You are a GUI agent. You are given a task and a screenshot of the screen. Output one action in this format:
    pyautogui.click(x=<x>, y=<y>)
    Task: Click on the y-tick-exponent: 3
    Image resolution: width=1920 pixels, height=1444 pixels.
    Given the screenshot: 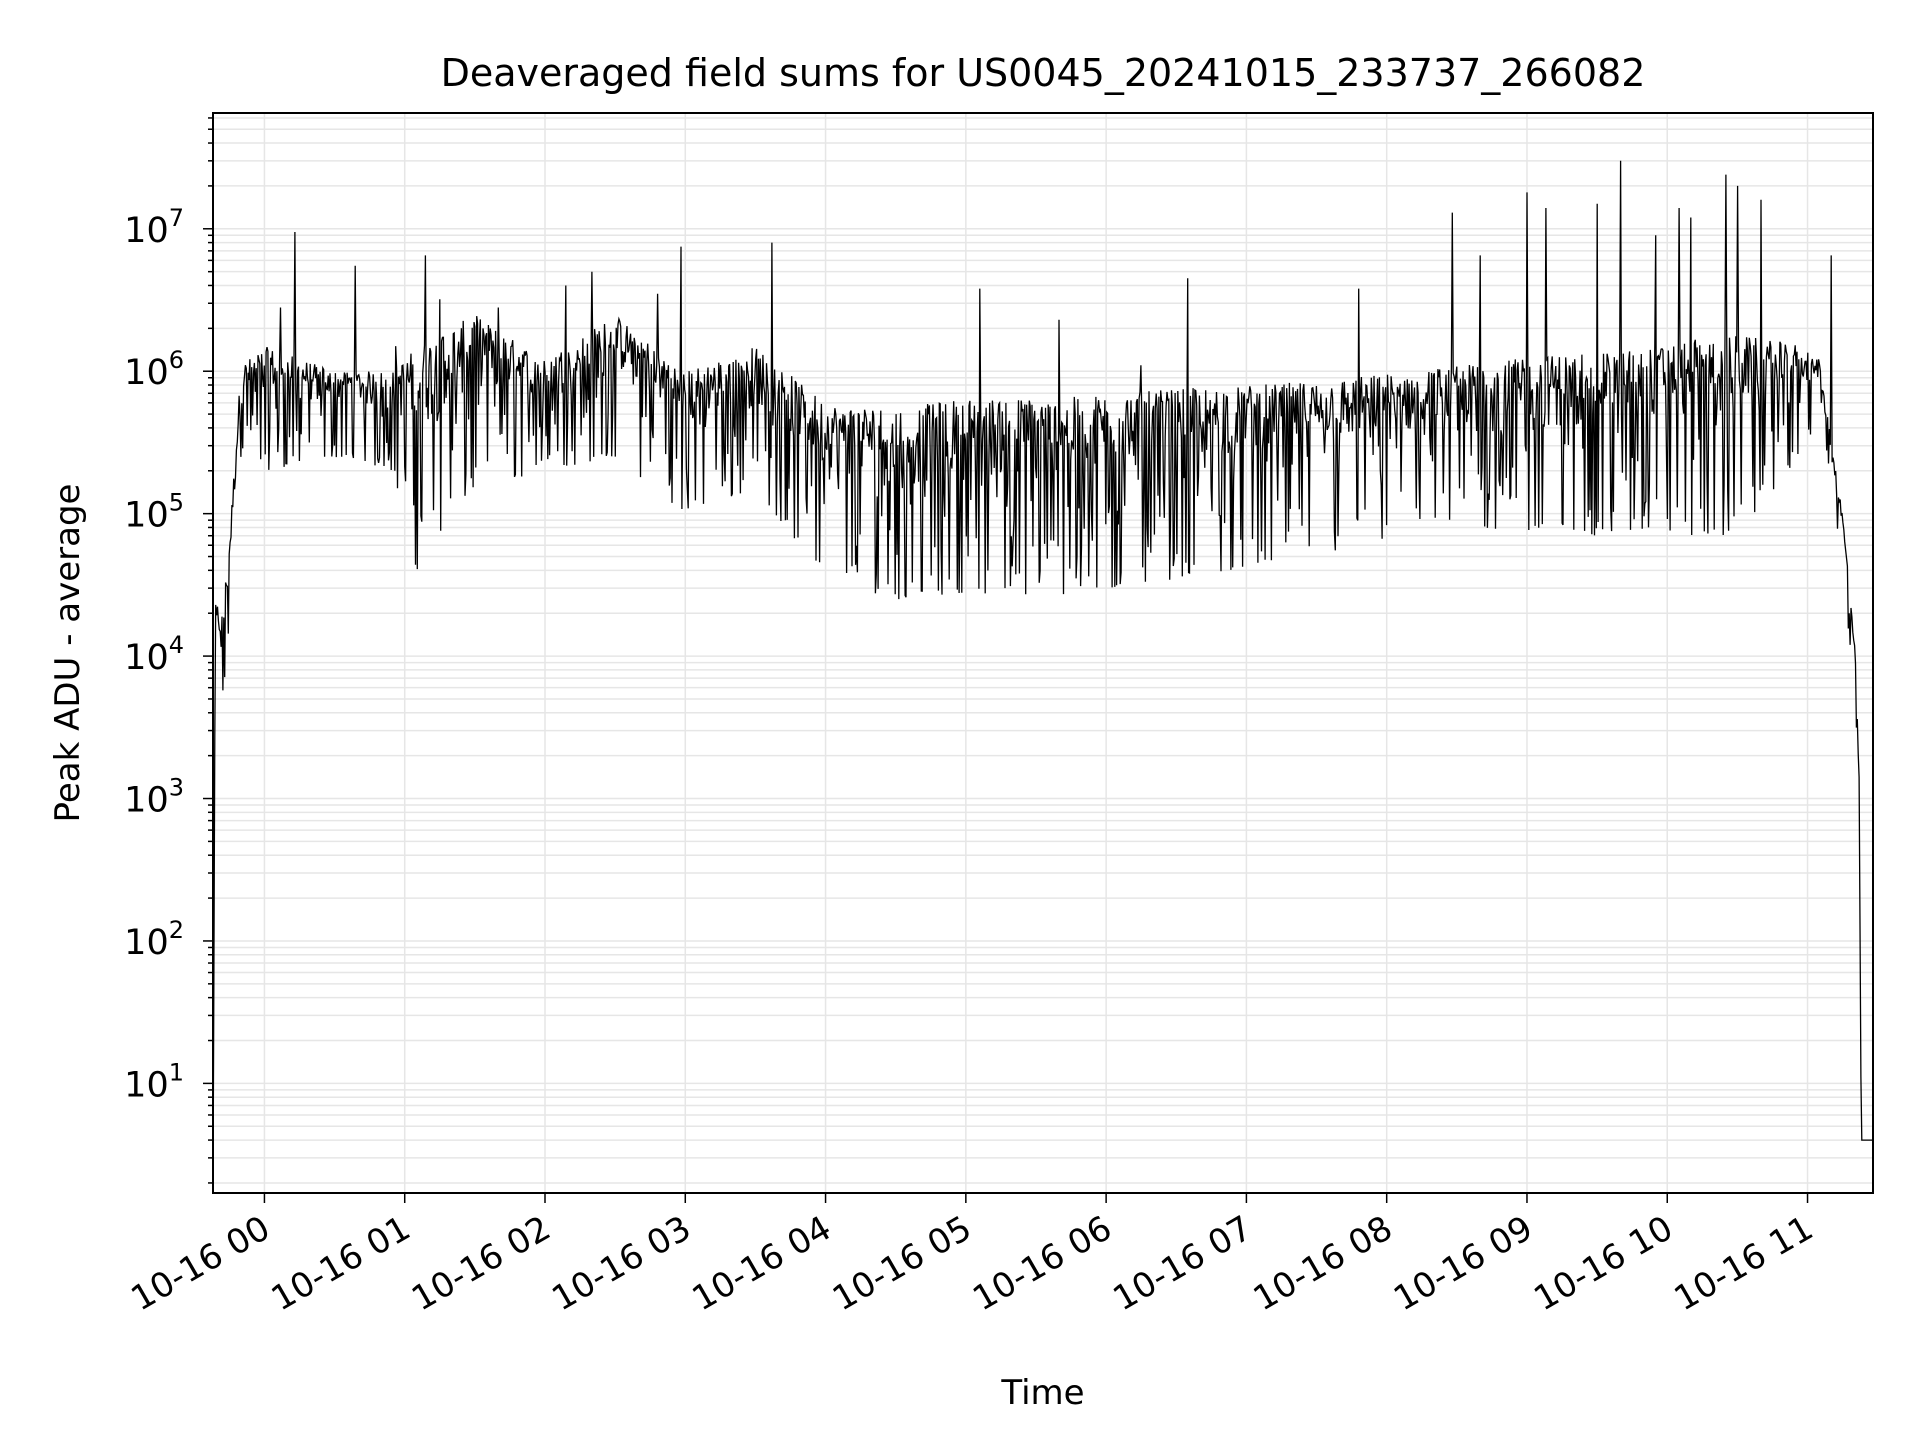 What is the action you would take?
    pyautogui.click(x=176, y=788)
    